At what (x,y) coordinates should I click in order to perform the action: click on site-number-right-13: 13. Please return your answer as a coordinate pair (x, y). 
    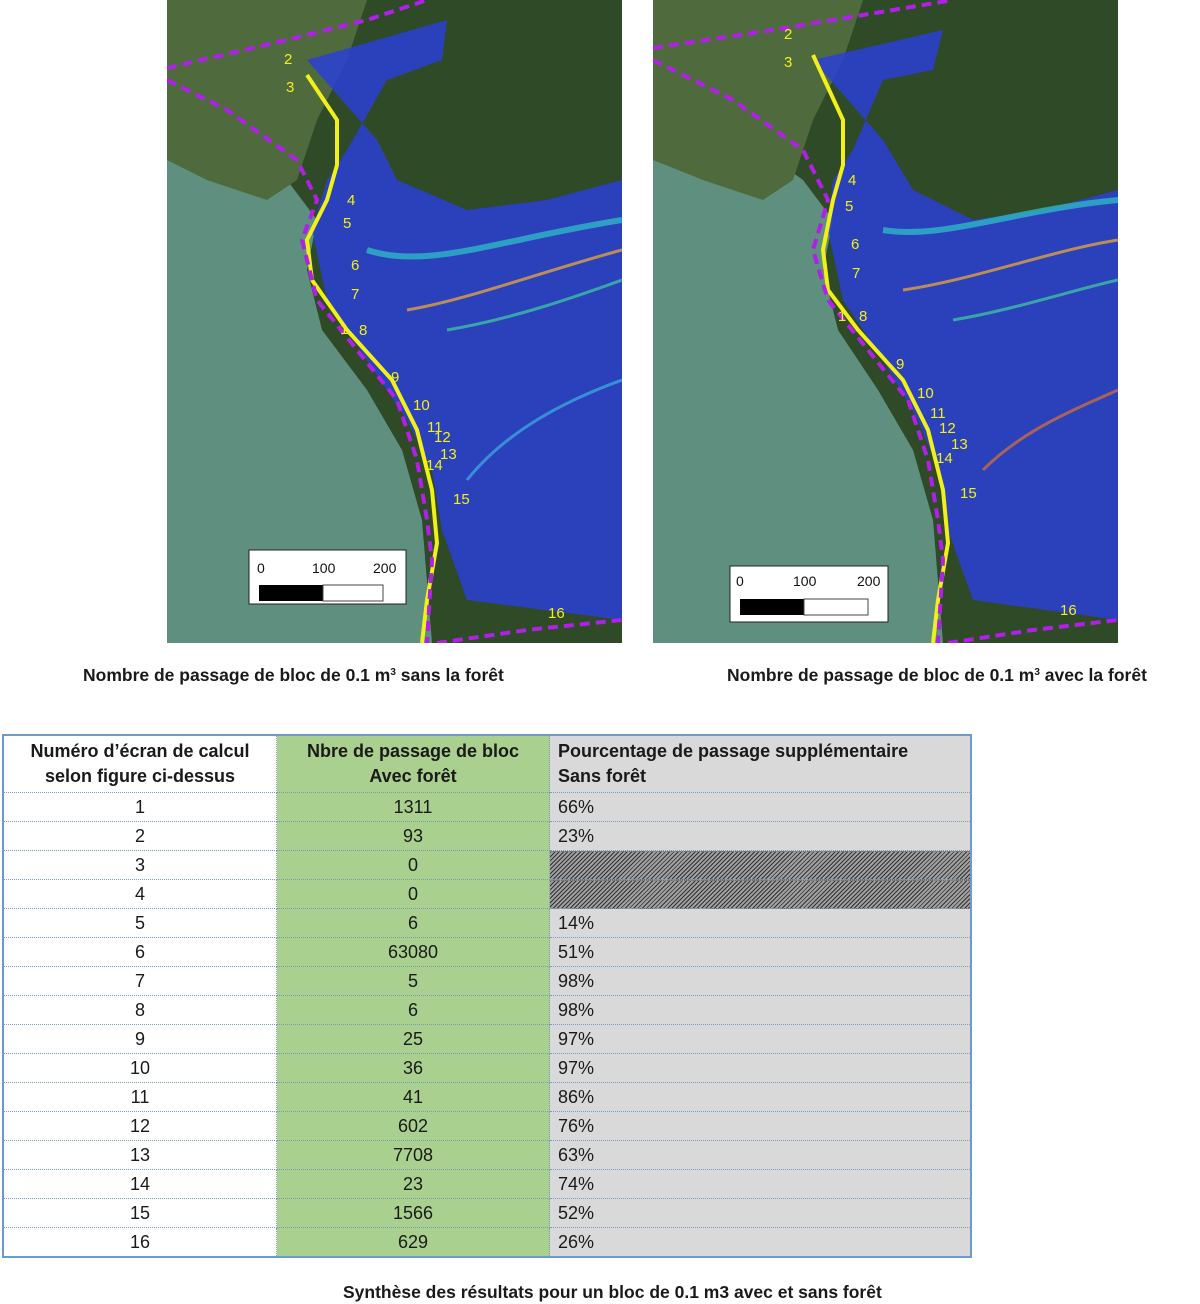
    Looking at the image, I should click on (959, 444).